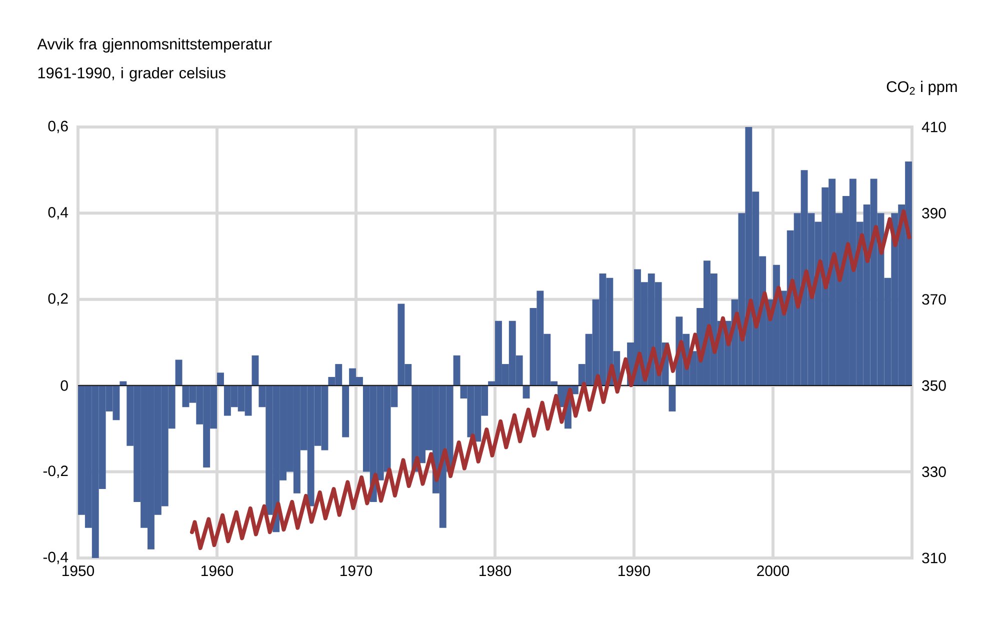 The width and height of the screenshot is (982, 618). I want to click on y2-tick-label: 330, so click(934, 472).